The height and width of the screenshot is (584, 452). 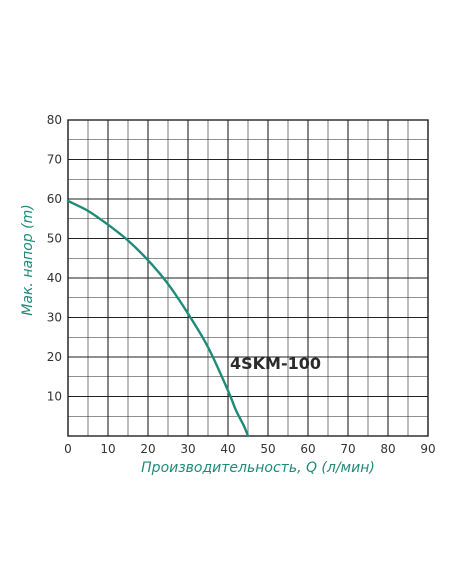 I want to click on y-tick-label: 20, so click(x=54, y=357).